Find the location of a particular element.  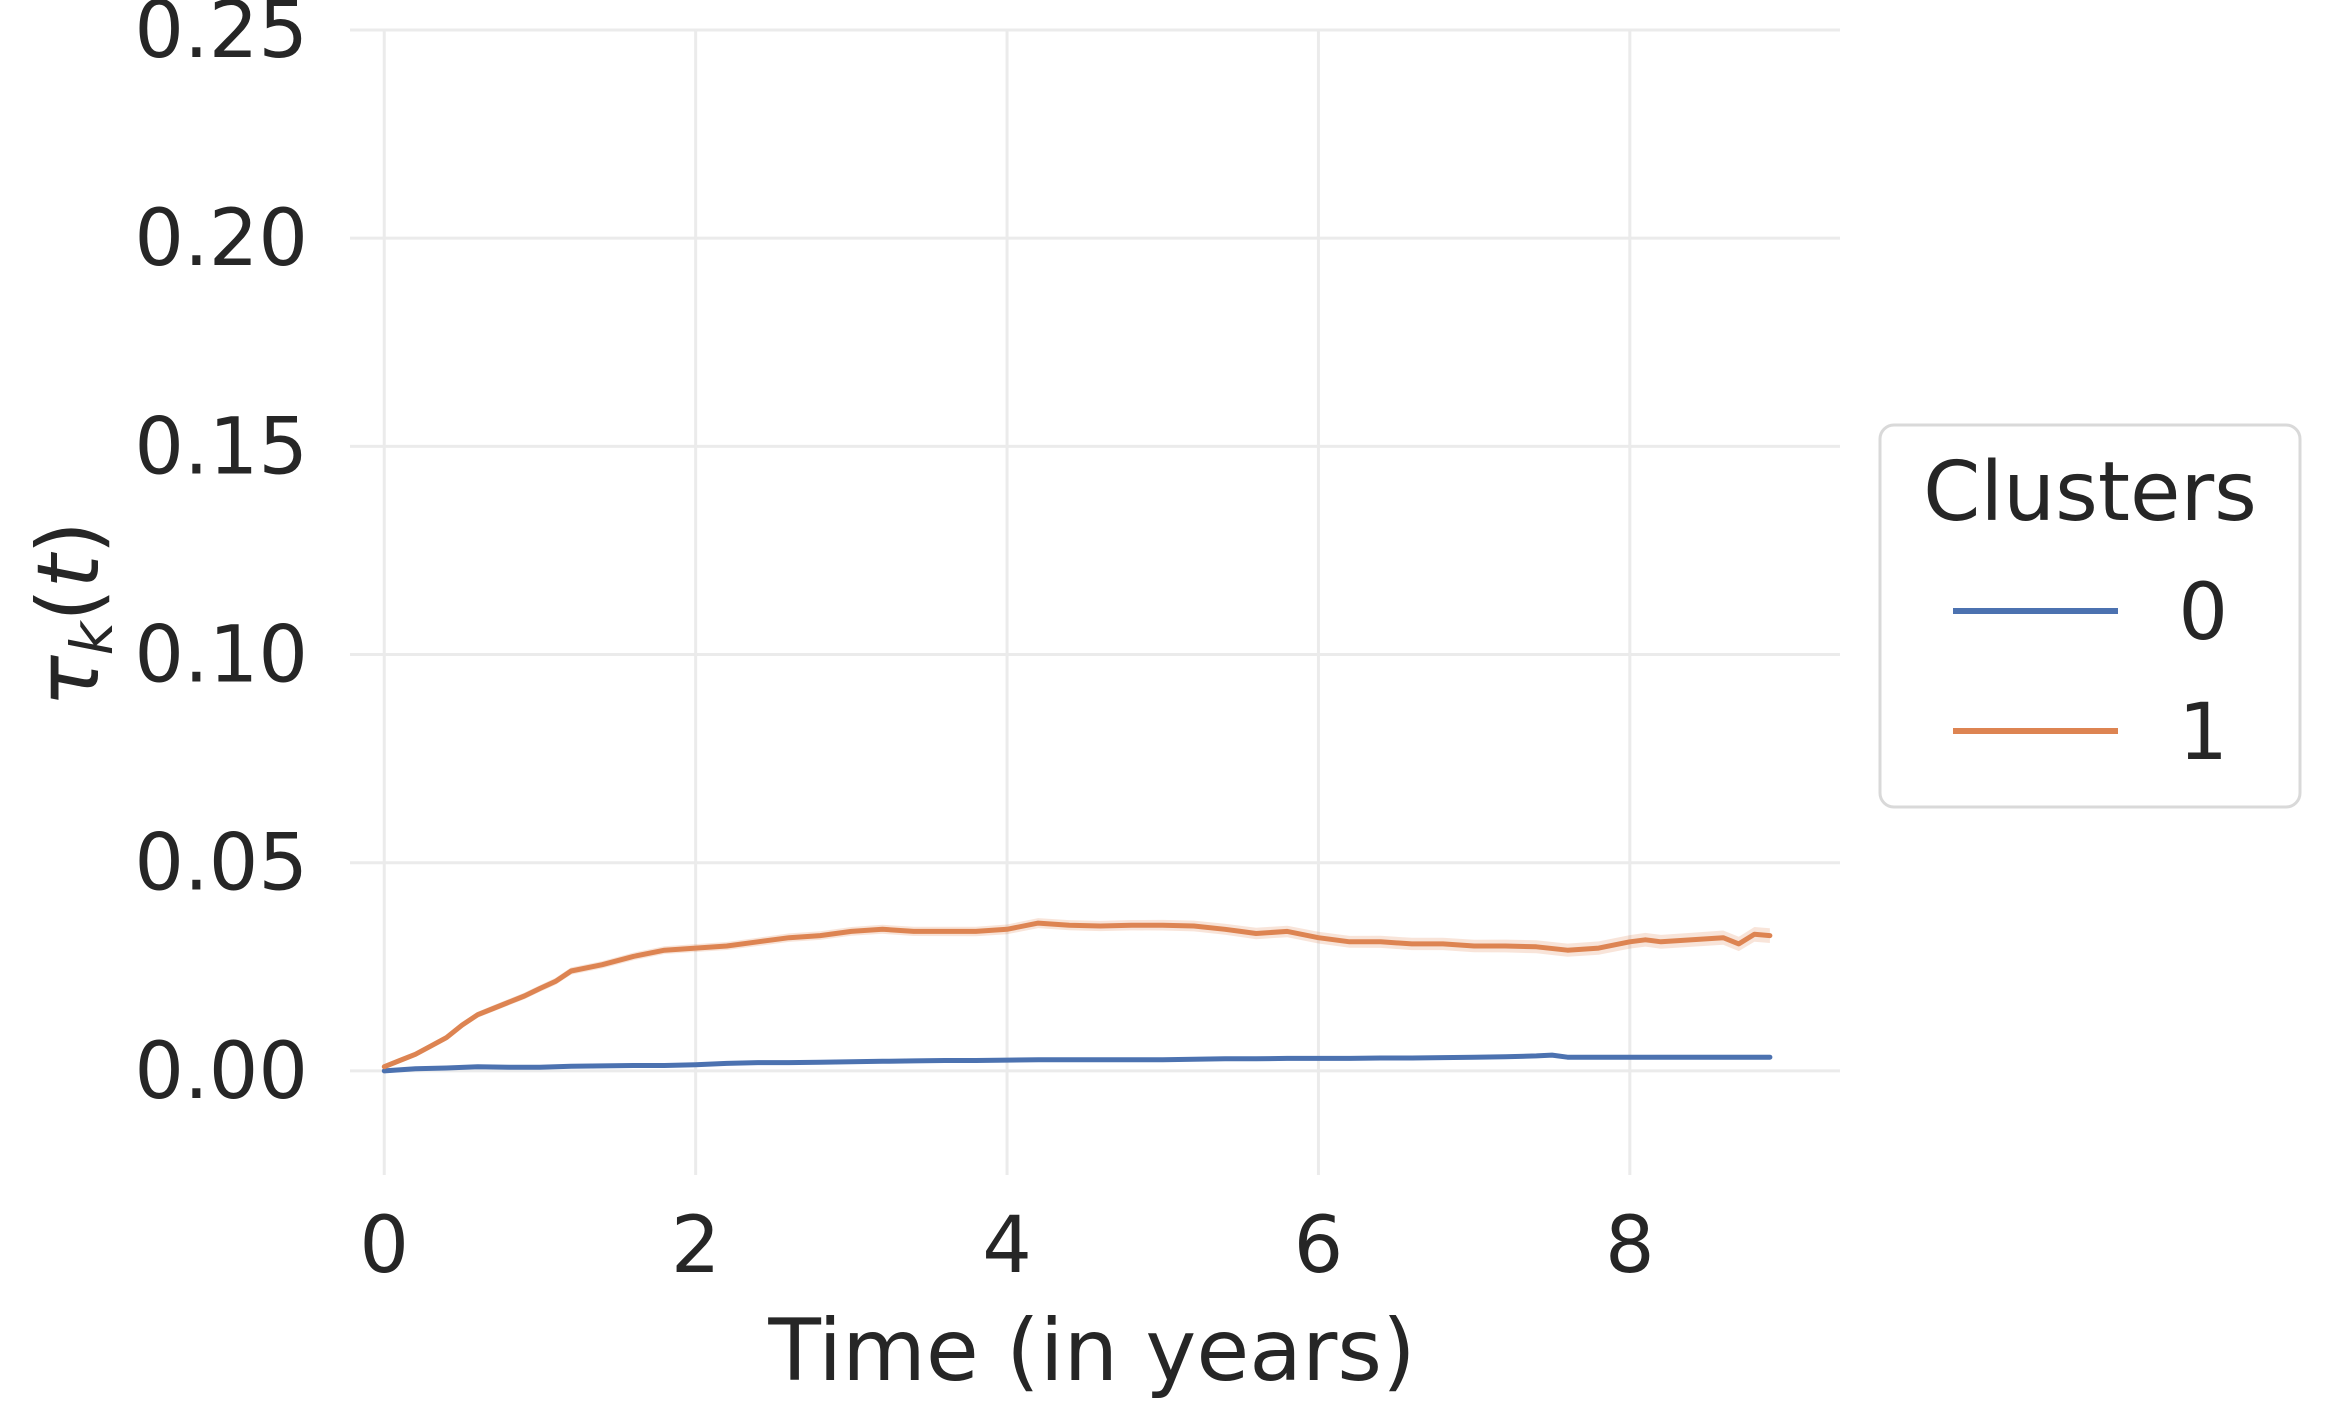

legend-frame is located at coordinates (2090, 616).